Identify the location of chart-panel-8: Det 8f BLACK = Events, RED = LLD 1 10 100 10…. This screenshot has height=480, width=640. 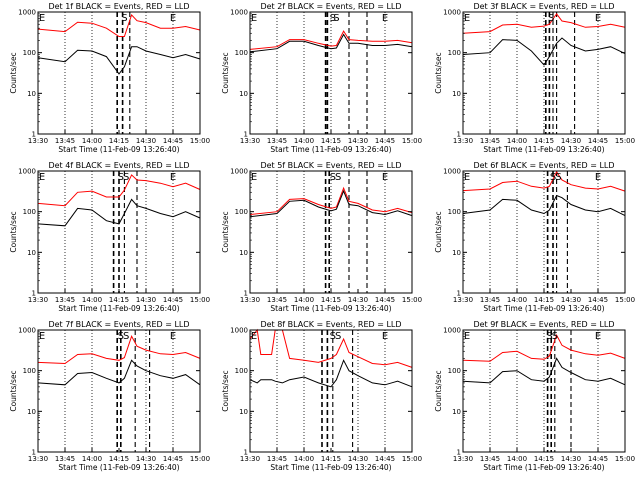
(321, 396).